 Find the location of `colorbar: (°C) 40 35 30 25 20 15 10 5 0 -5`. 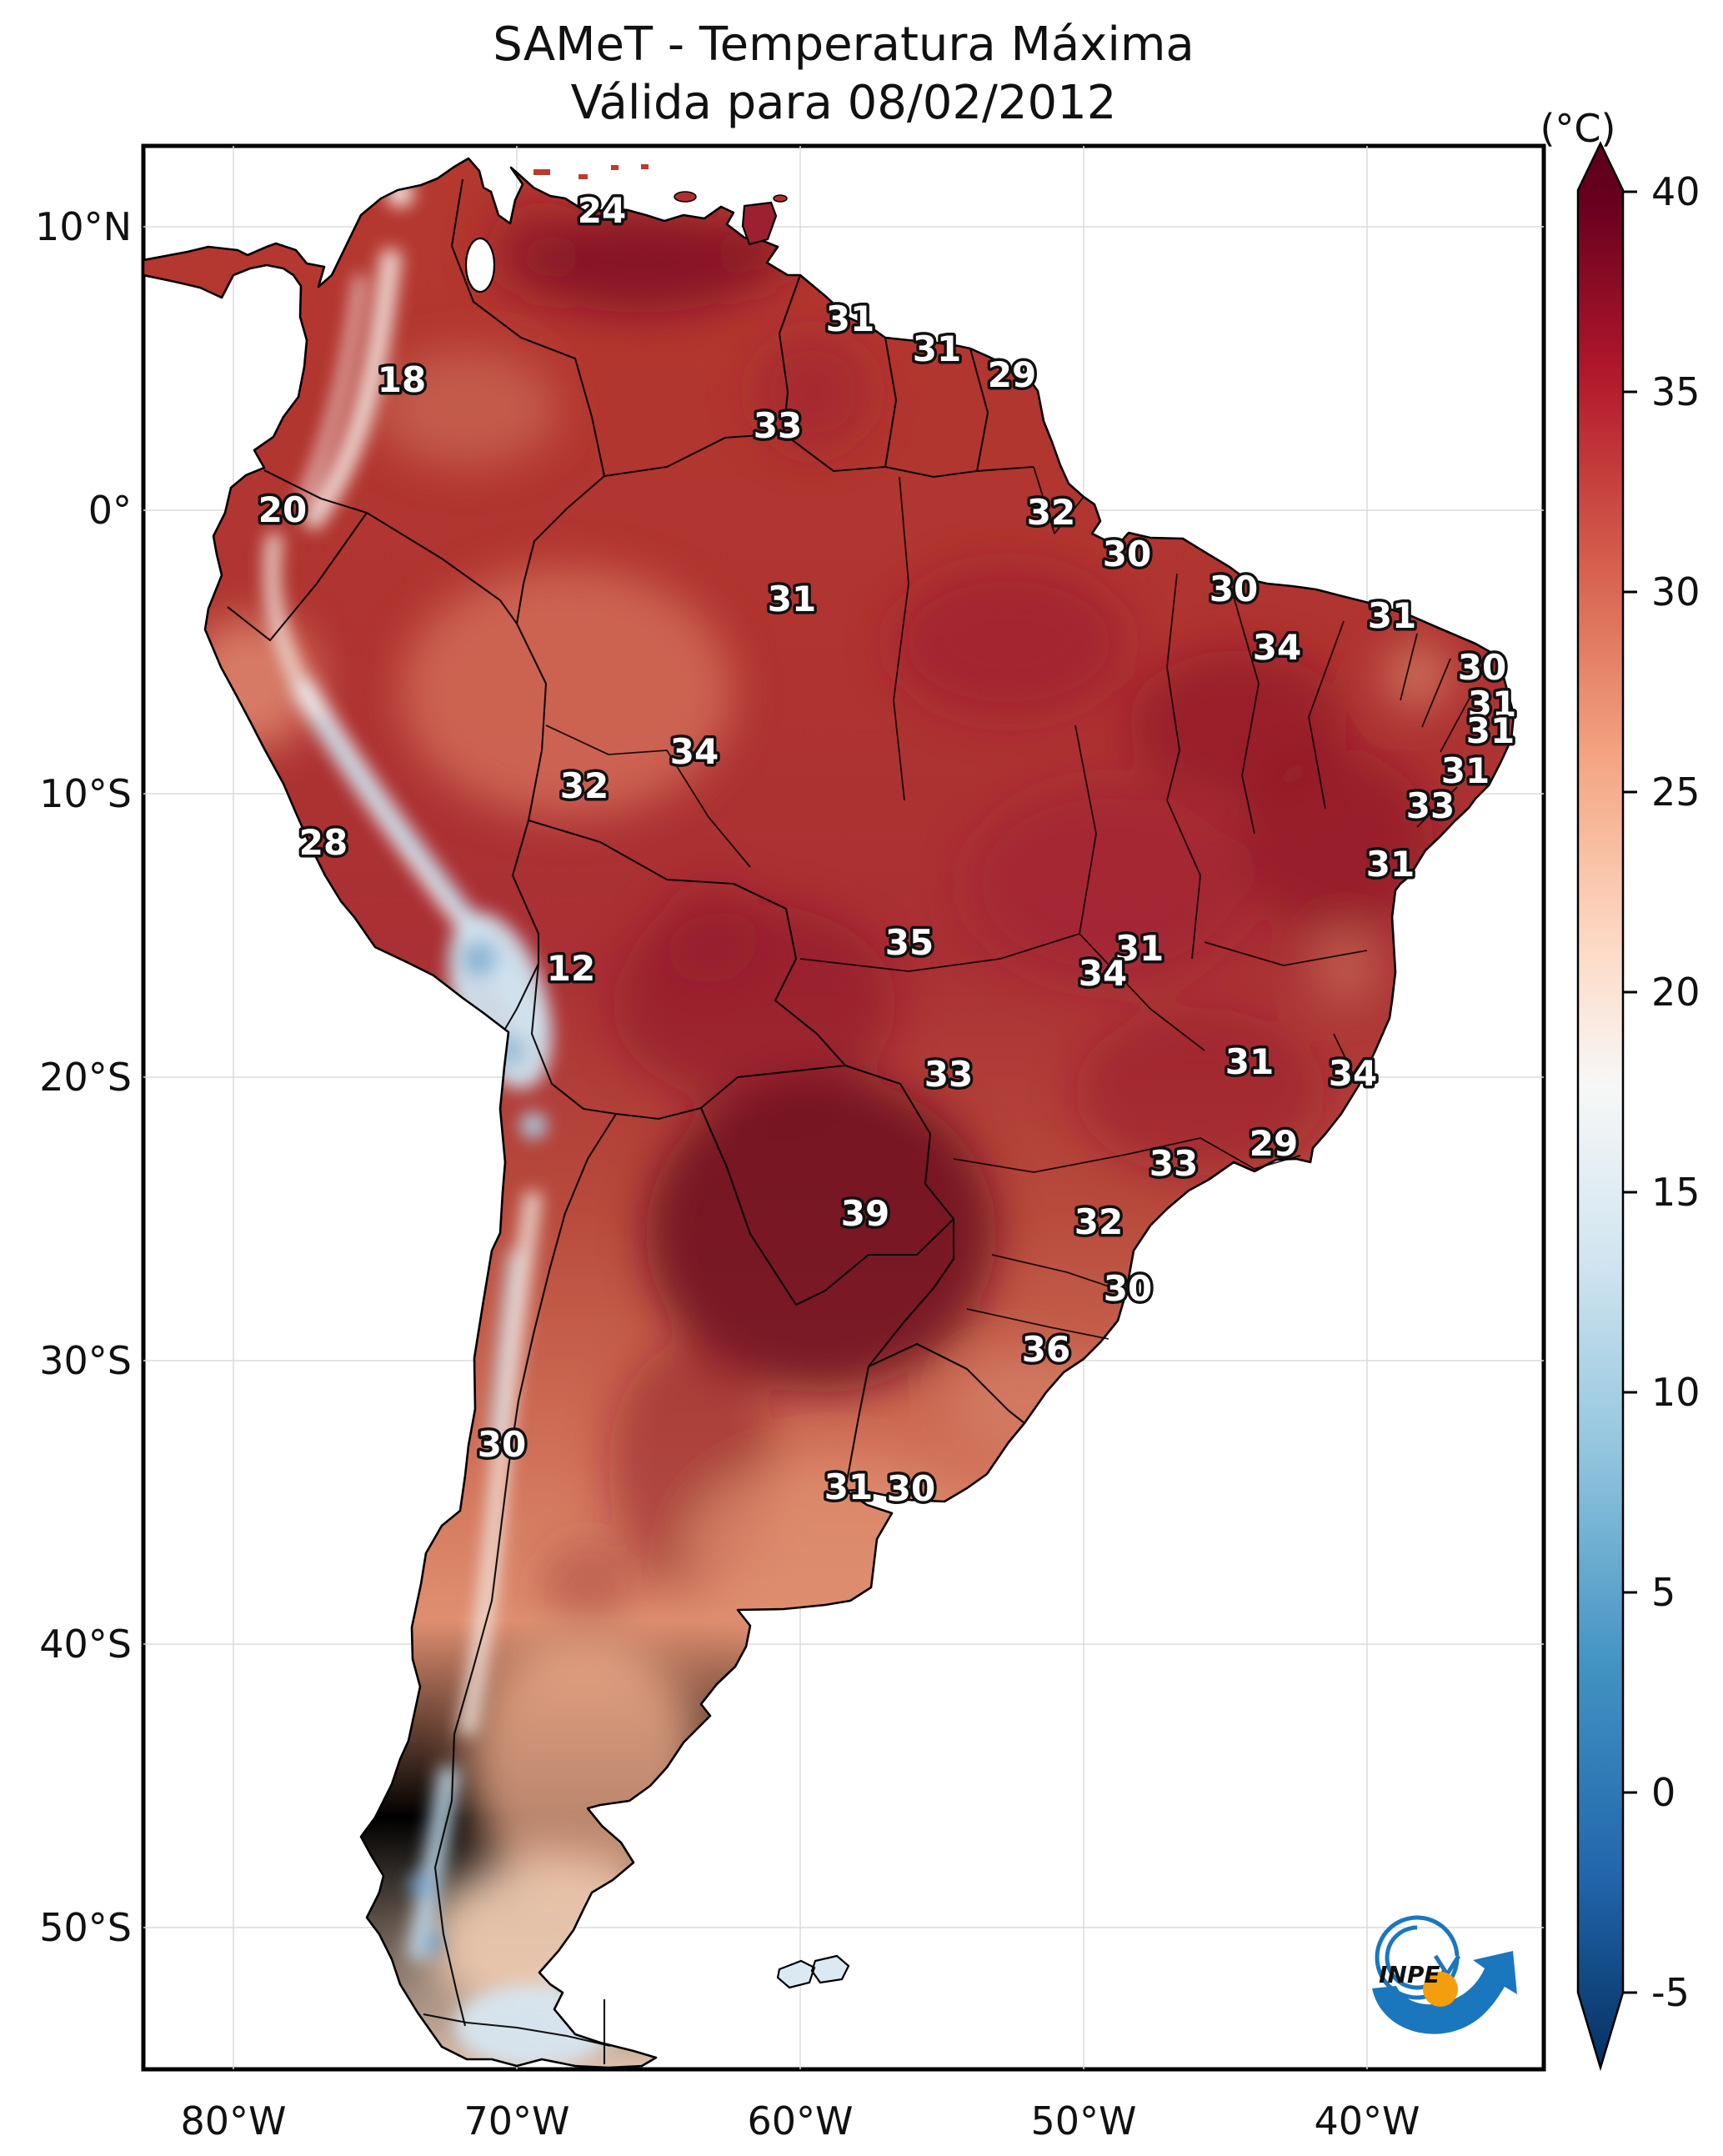

colorbar: (°C) 40 35 30 25 20 15 10 5 0 -5 is located at coordinates (1620, 1089).